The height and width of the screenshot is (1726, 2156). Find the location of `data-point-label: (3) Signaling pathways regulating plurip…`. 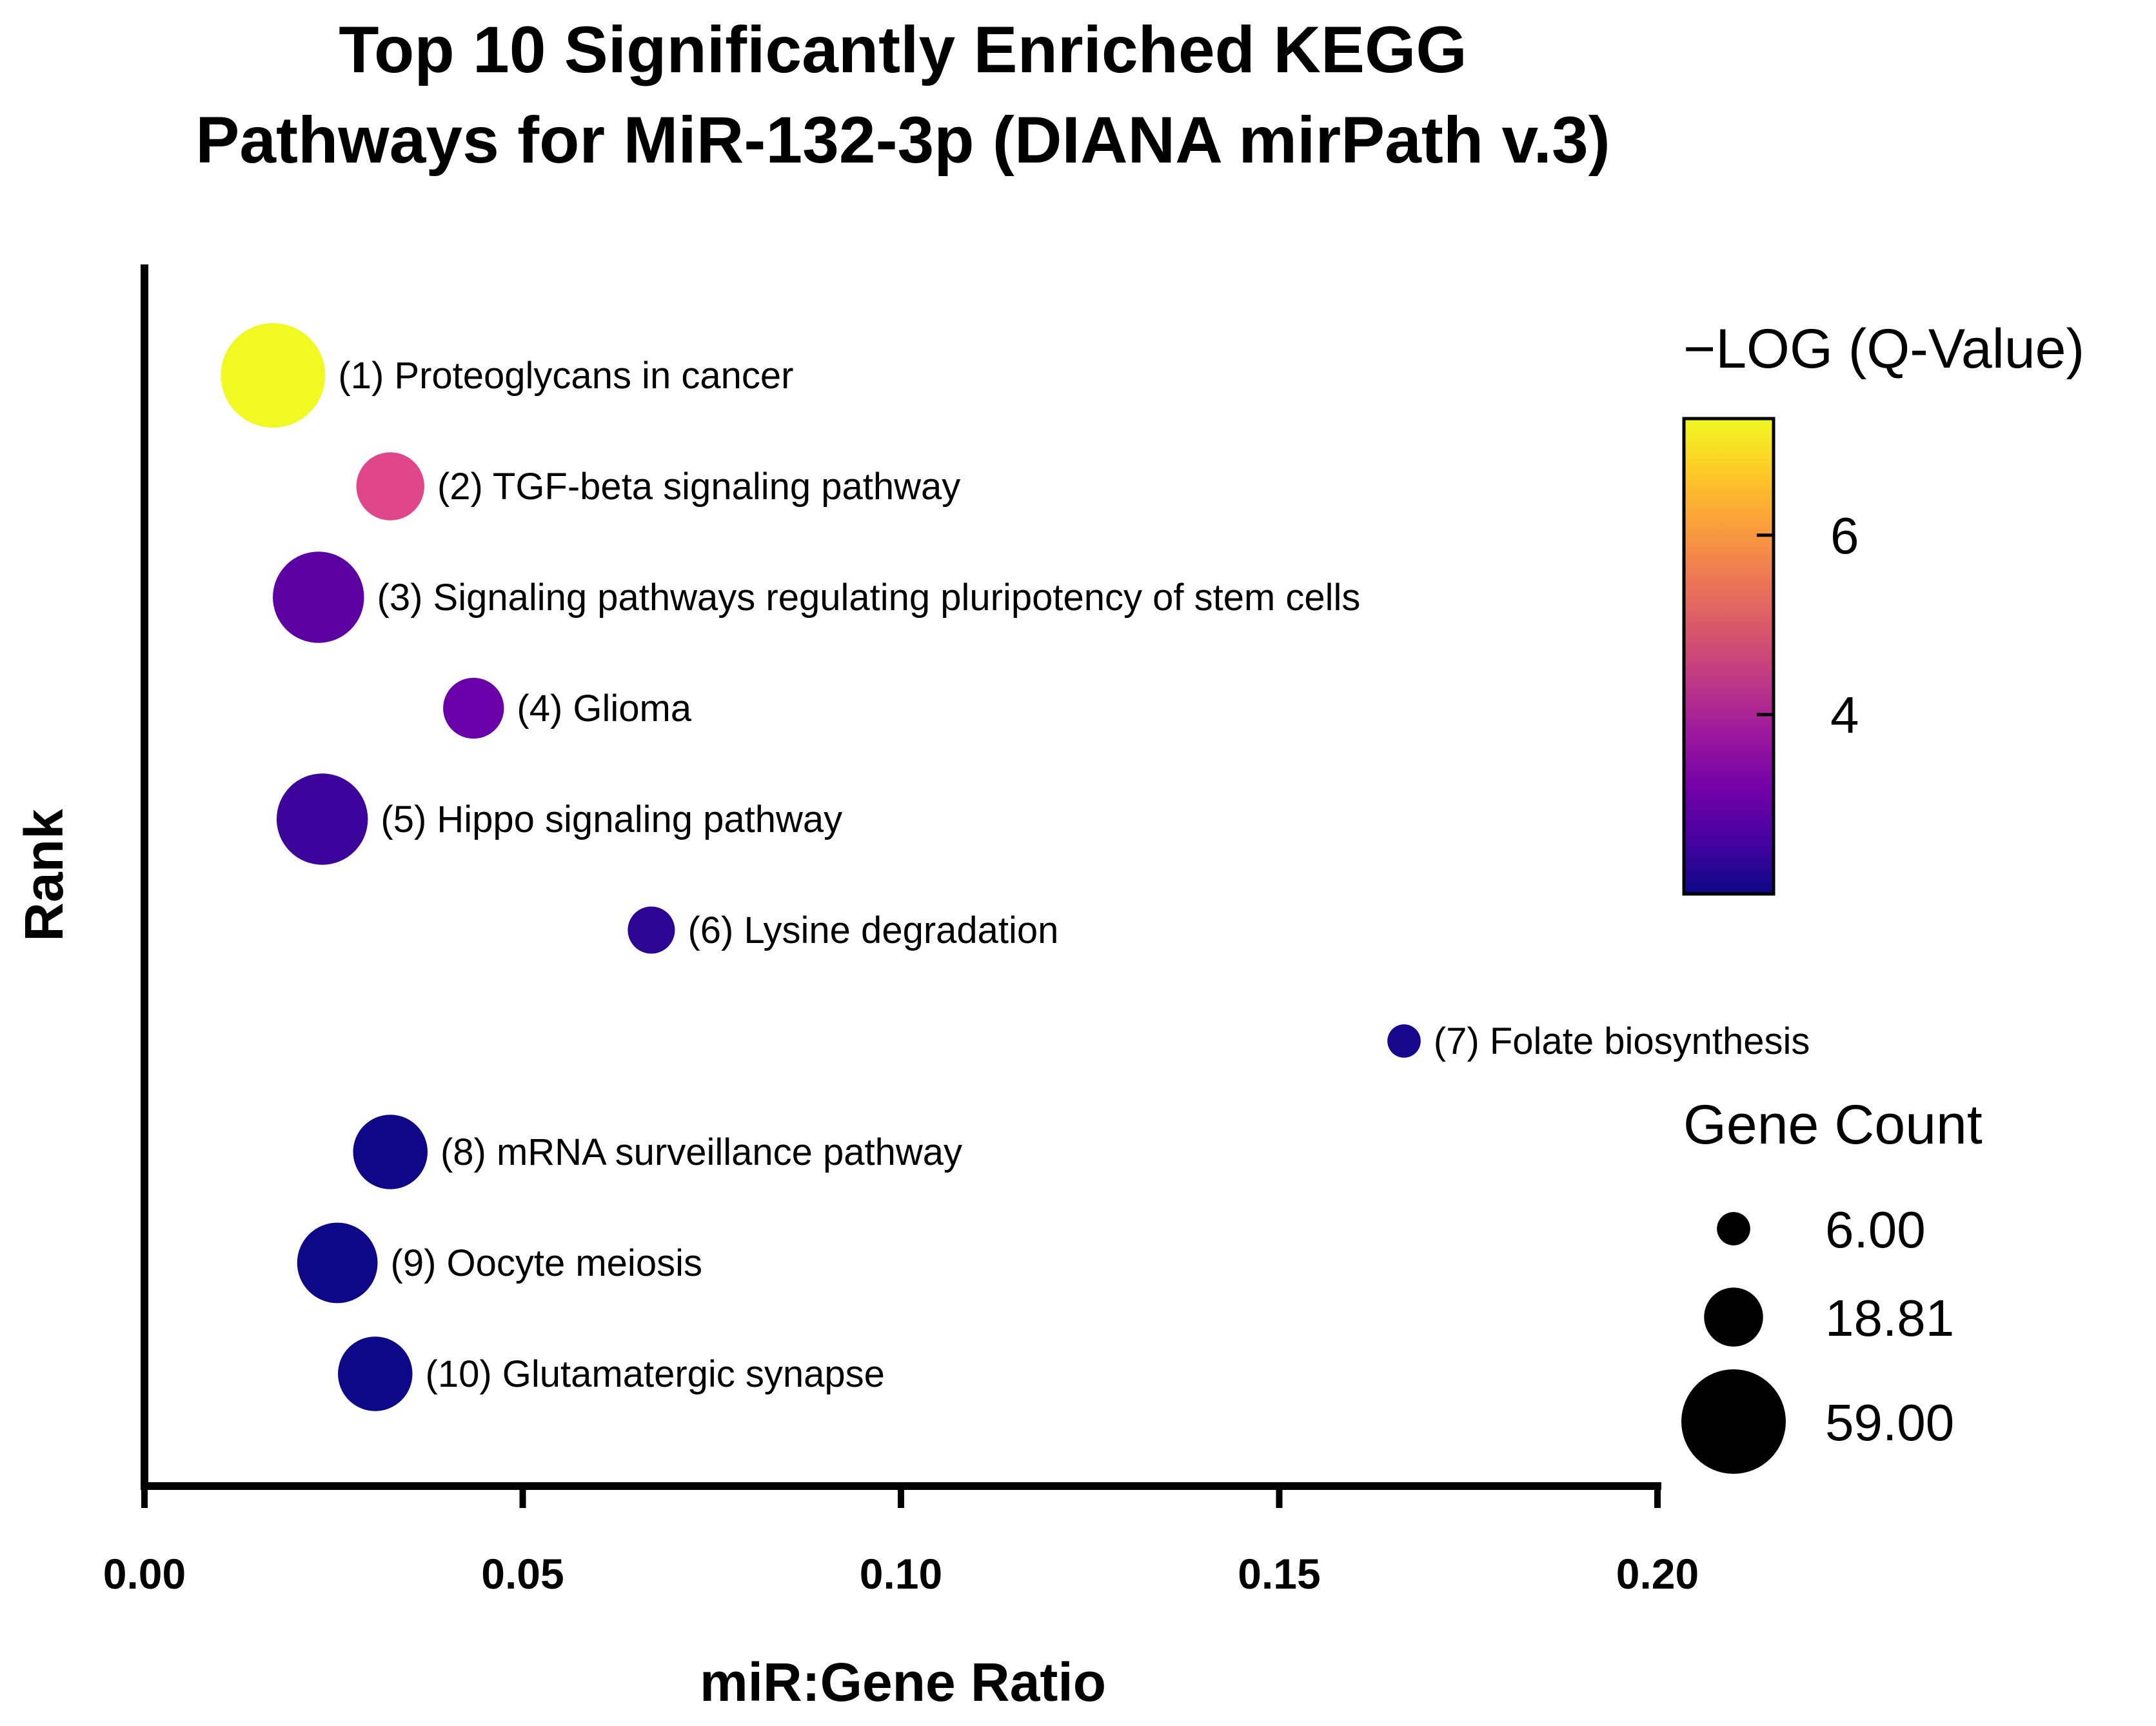

data-point-label: (3) Signaling pathways regulating plurip… is located at coordinates (869, 598).